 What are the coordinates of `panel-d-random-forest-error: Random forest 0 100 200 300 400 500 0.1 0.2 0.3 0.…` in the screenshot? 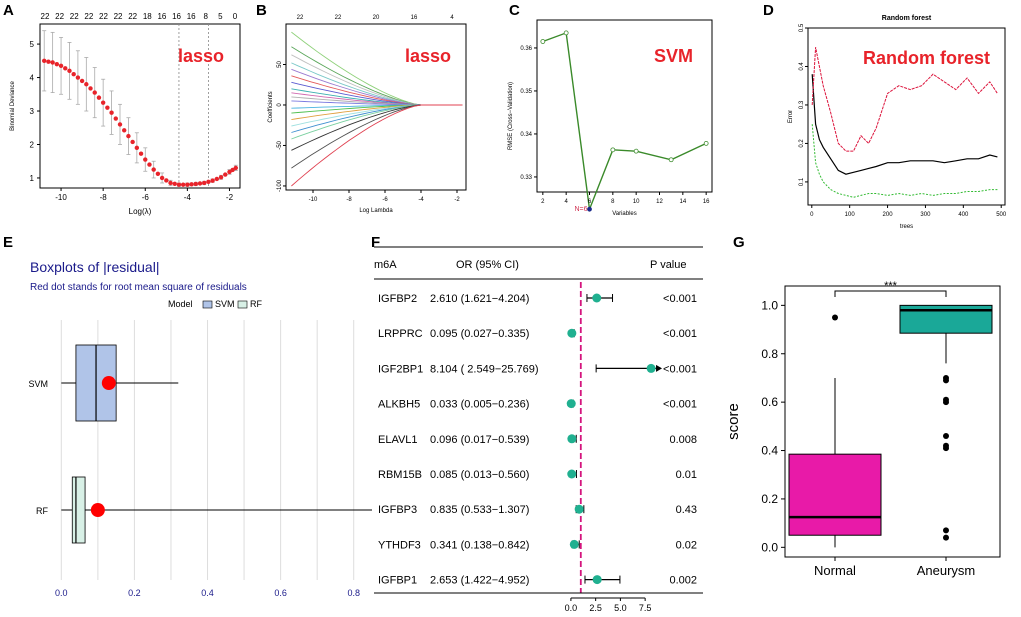 It's located at (897, 122).